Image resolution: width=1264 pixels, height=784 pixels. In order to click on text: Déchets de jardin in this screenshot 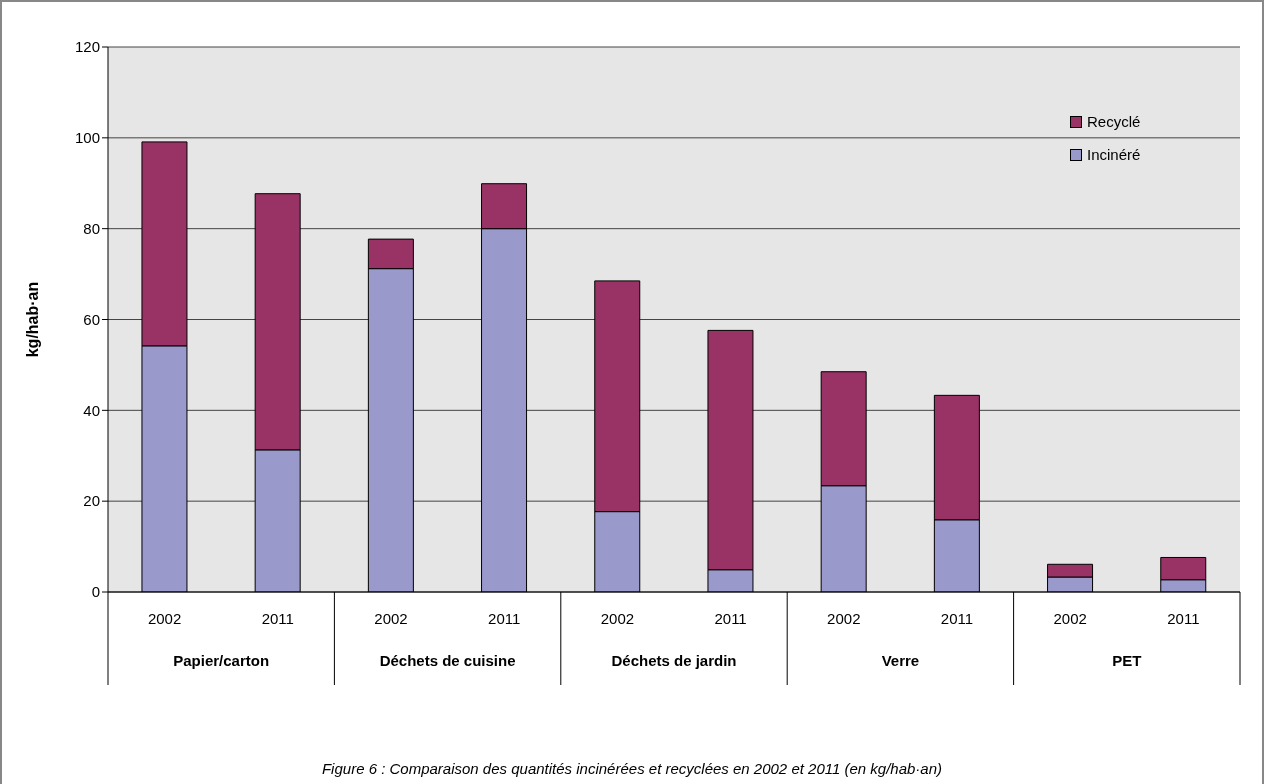, I will do `click(674, 660)`.